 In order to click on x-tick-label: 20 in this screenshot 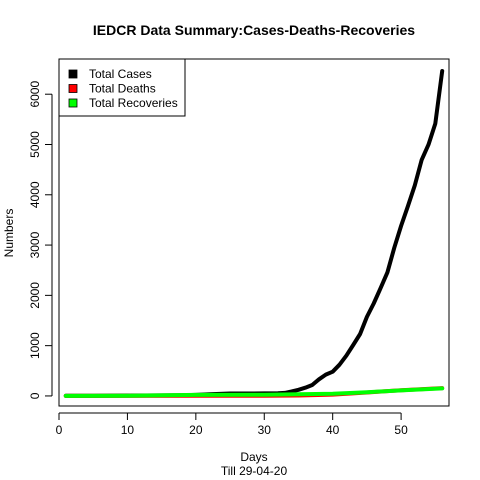, I will do `click(196, 430)`.